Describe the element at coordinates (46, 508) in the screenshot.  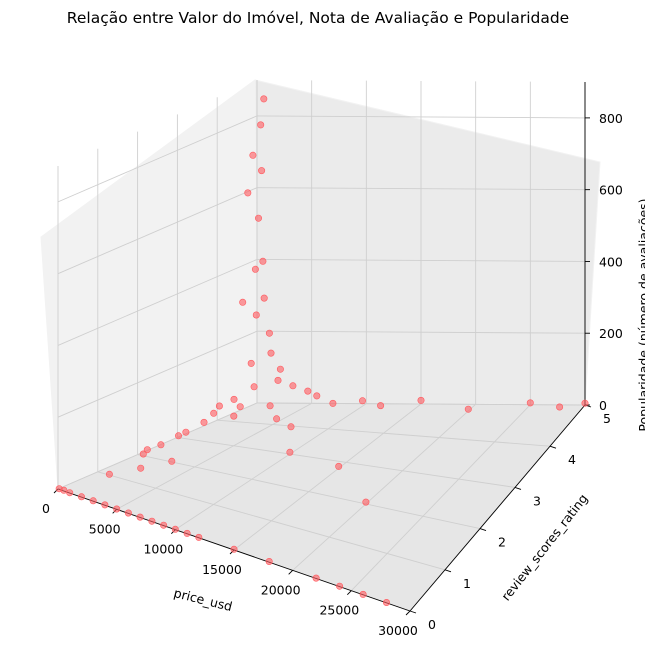
I see `x-tick-label: 0` at that location.